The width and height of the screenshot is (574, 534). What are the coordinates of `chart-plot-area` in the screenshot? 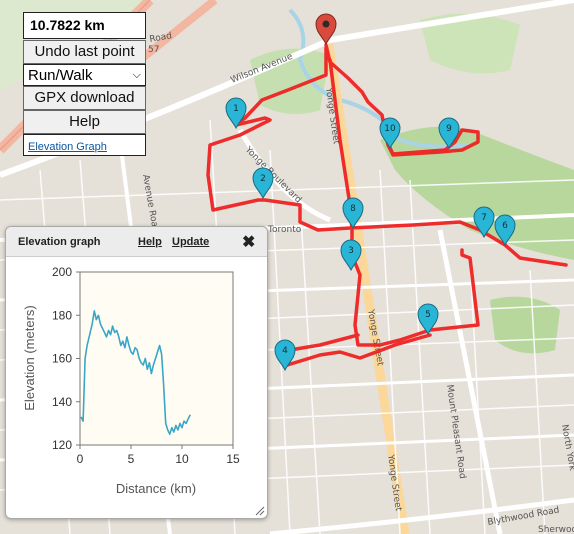 It's located at (156, 358).